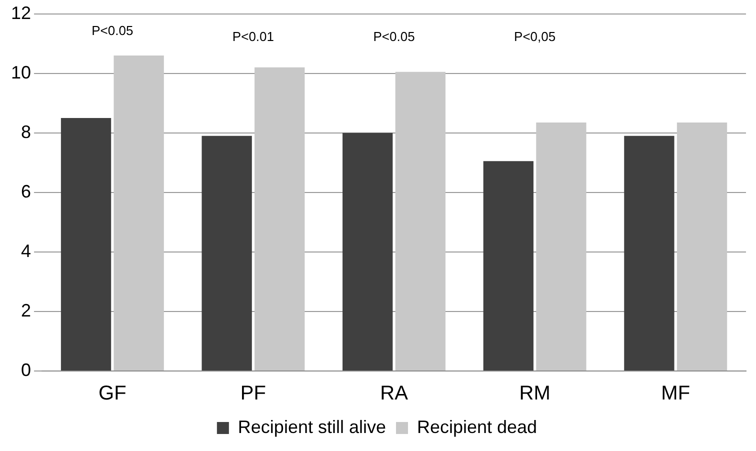  I want to click on x-tick-label: GF, so click(112, 393).